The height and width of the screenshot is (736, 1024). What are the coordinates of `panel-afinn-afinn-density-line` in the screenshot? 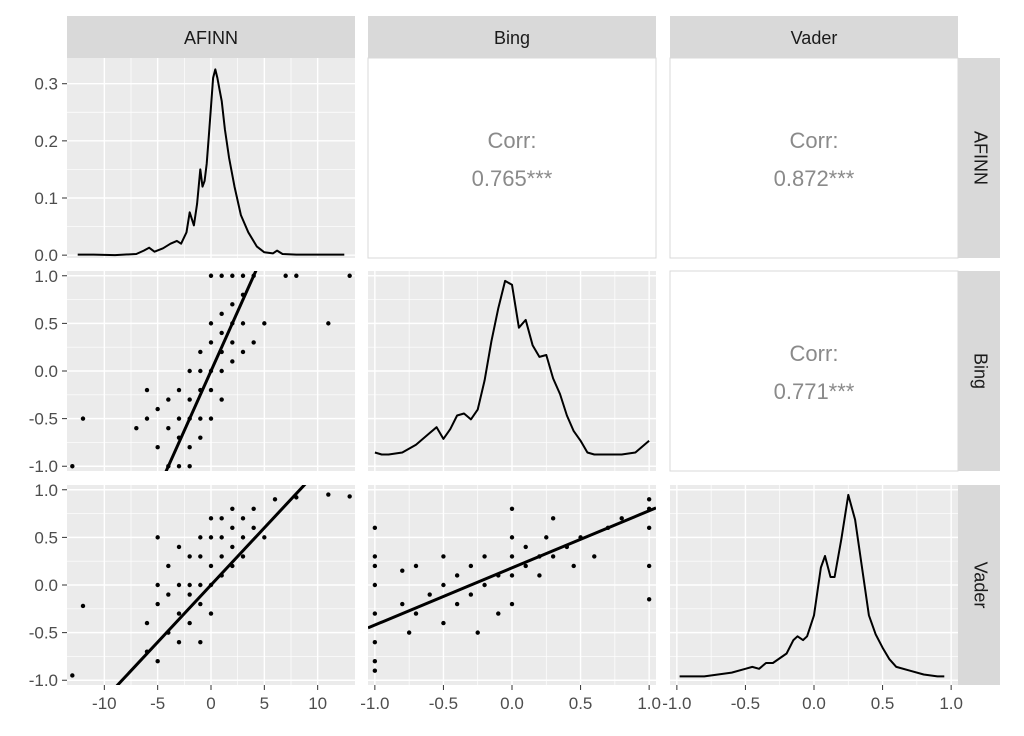 It's located at (211, 162).